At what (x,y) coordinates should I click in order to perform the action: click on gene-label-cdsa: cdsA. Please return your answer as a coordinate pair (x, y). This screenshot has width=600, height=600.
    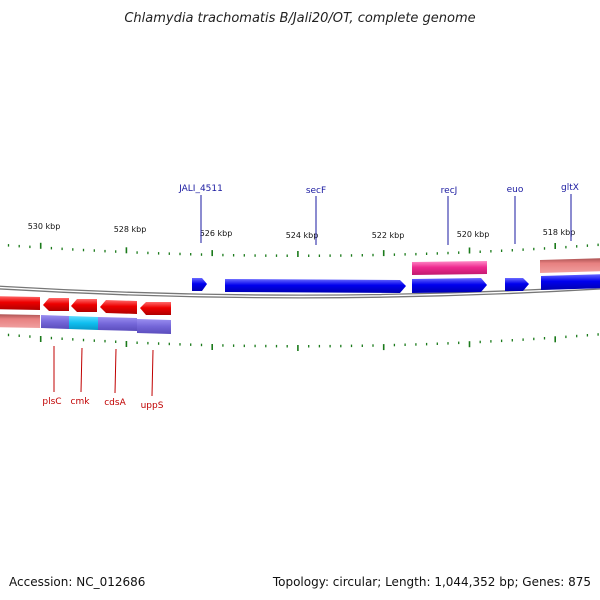
    Looking at the image, I should click on (115, 403).